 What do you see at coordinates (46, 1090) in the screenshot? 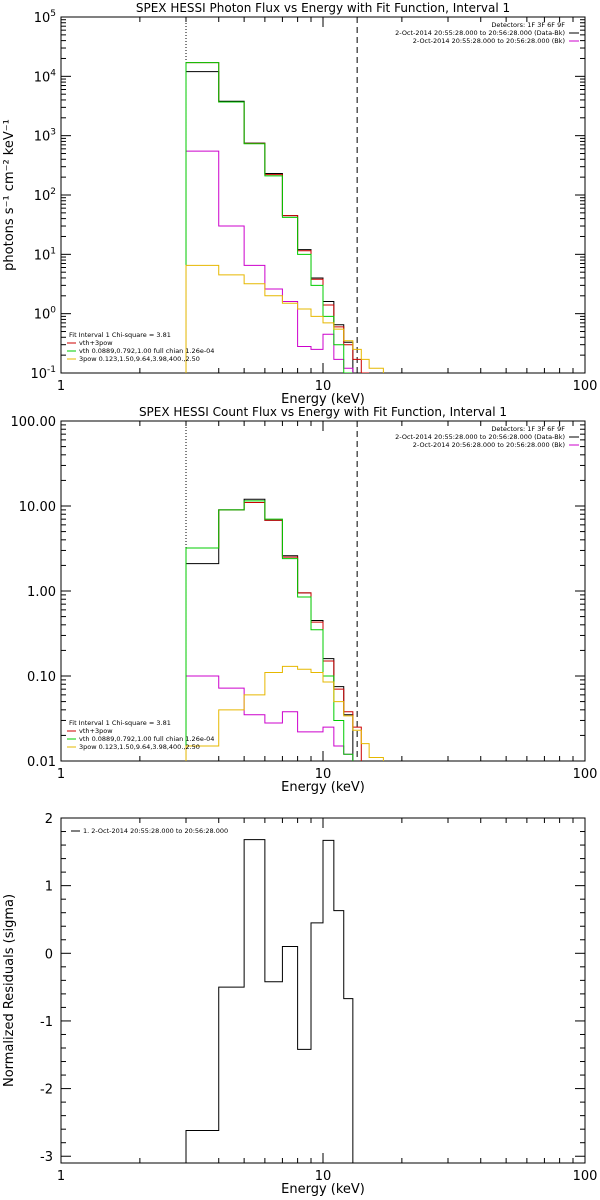
I see `y-tick-label: -2` at bounding box center [46, 1090].